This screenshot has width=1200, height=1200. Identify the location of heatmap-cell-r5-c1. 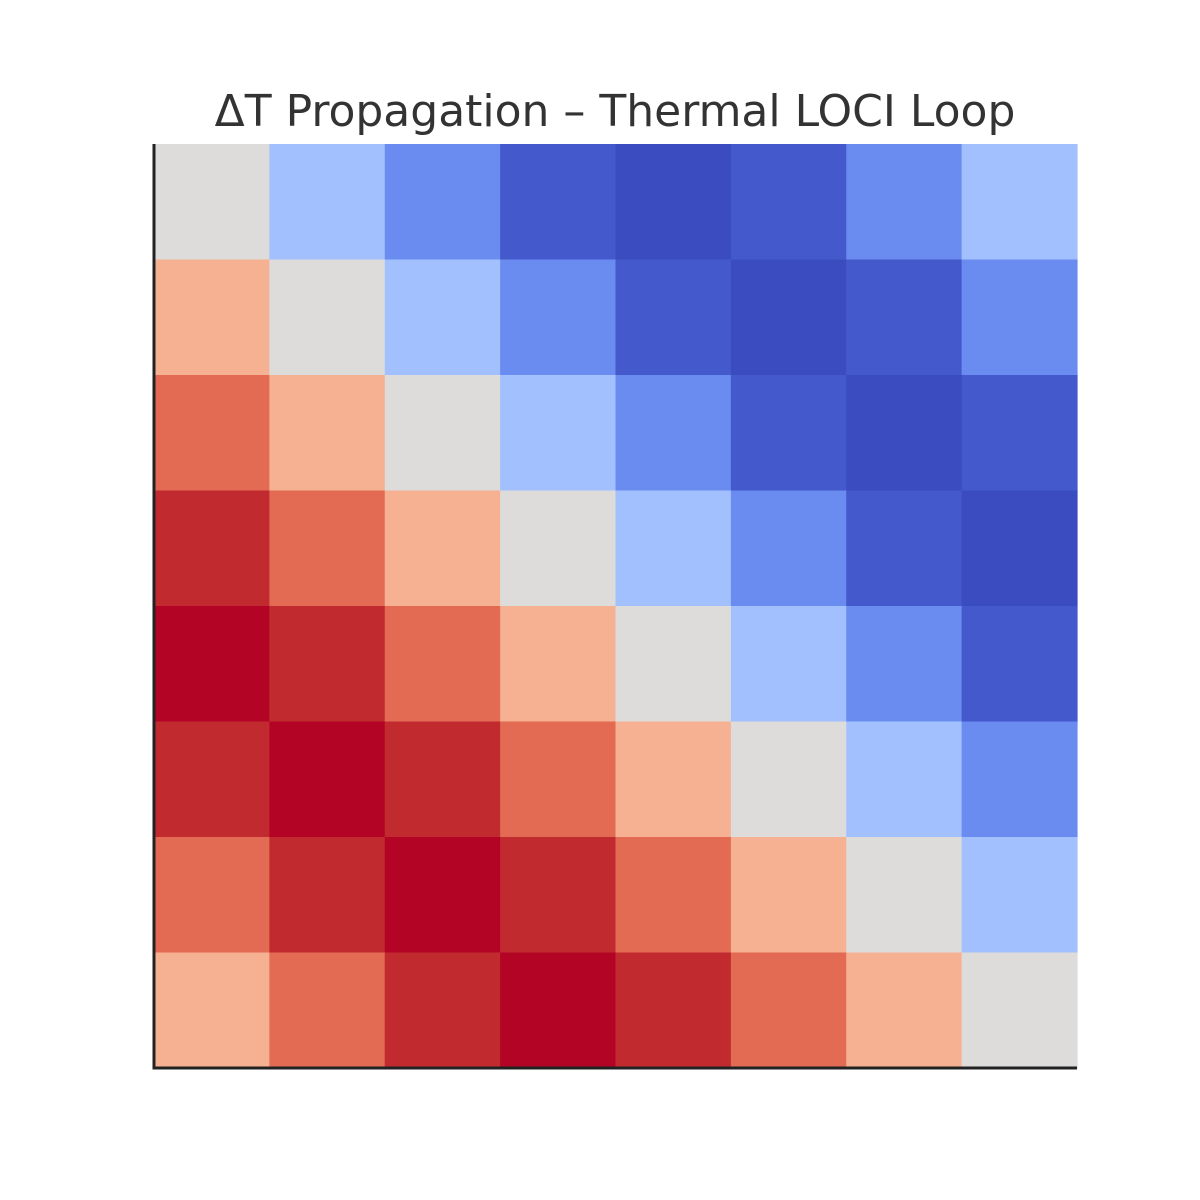
(327, 779).